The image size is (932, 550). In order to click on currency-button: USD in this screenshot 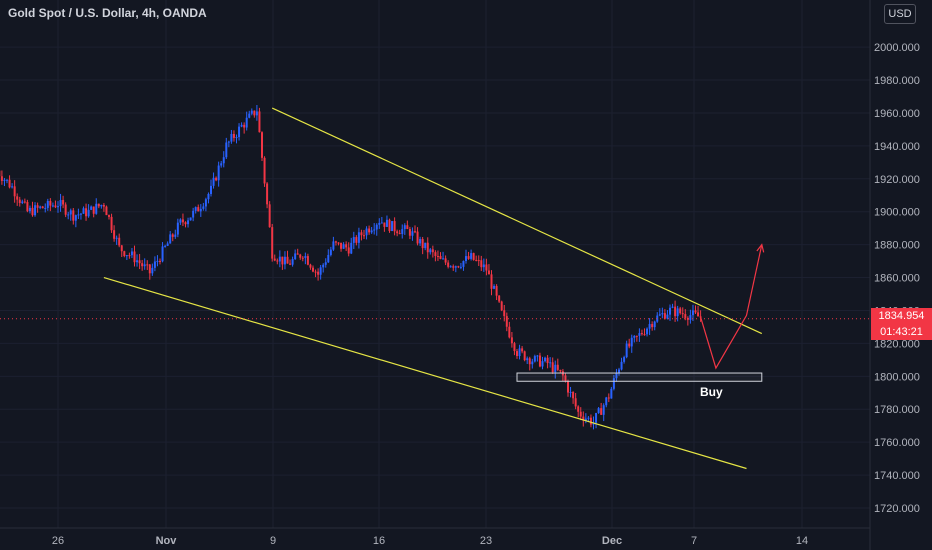, I will do `click(900, 14)`.